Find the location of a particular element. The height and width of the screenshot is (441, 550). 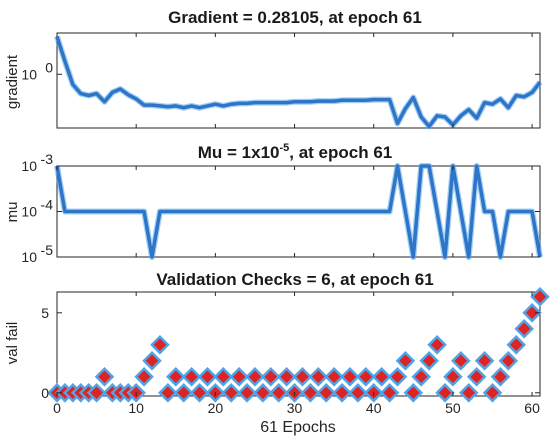

mu-title-base: Mu = 1x10 is located at coordinates (239, 152).